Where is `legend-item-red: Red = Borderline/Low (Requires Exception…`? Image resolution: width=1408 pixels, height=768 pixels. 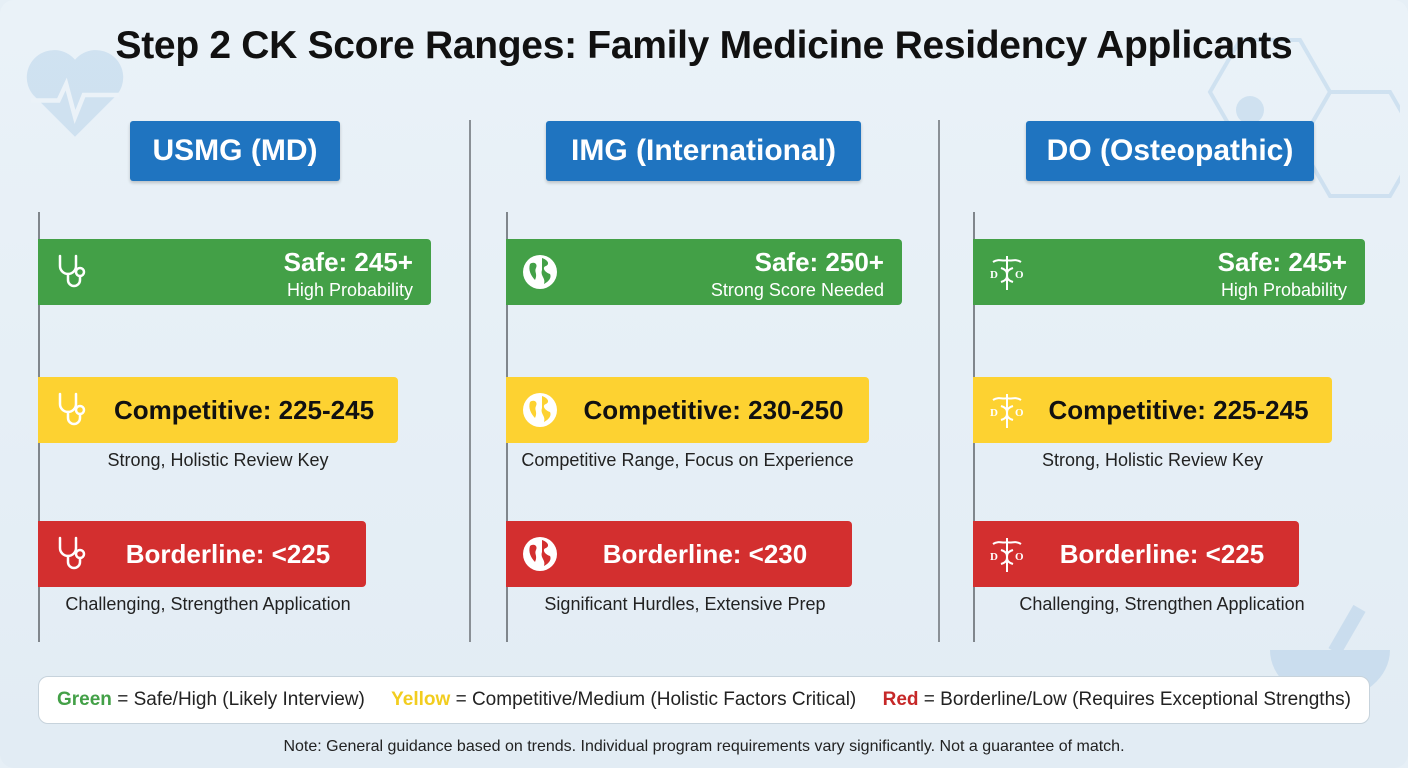
legend-item-red: Red = Borderline/Low (Requires Exception… is located at coordinates (1117, 700).